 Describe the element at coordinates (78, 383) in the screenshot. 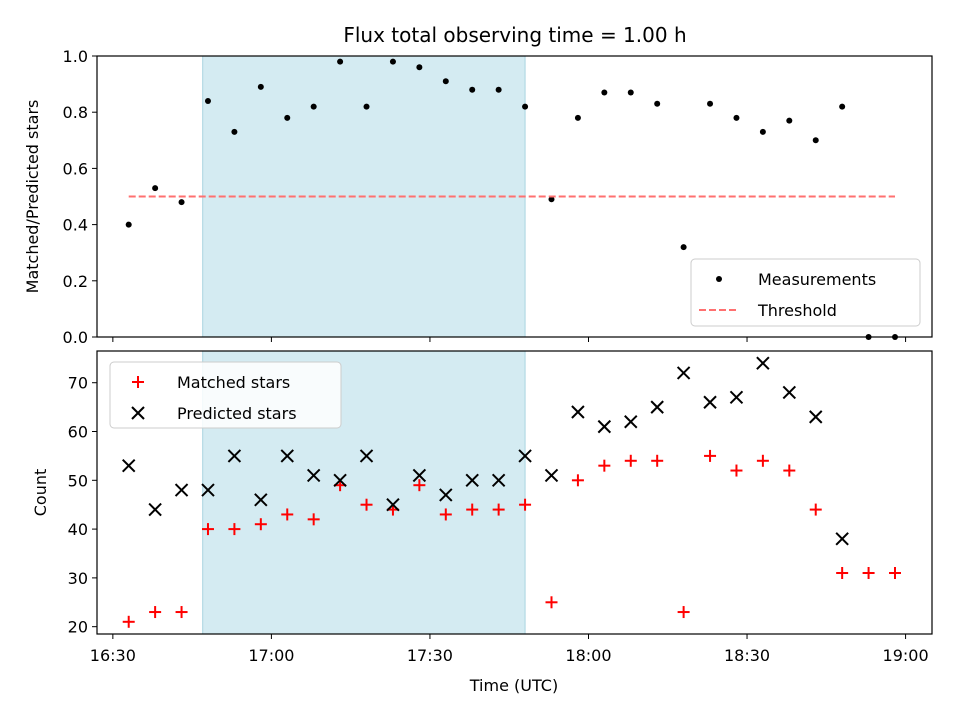

I see `y-tick-label: 70` at that location.